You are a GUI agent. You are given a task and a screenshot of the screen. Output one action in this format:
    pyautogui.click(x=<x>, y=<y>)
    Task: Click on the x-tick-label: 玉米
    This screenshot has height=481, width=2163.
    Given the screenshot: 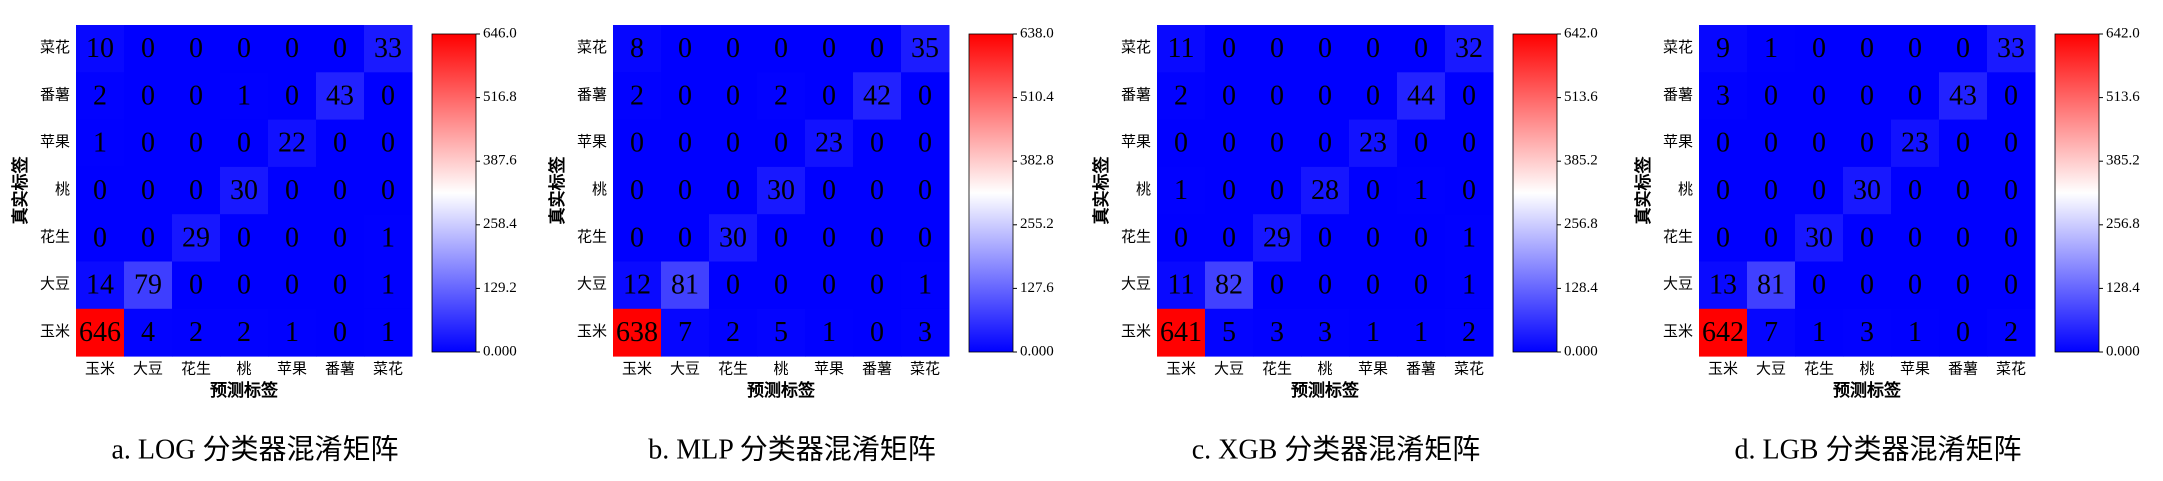 What is the action you would take?
    pyautogui.click(x=1181, y=369)
    